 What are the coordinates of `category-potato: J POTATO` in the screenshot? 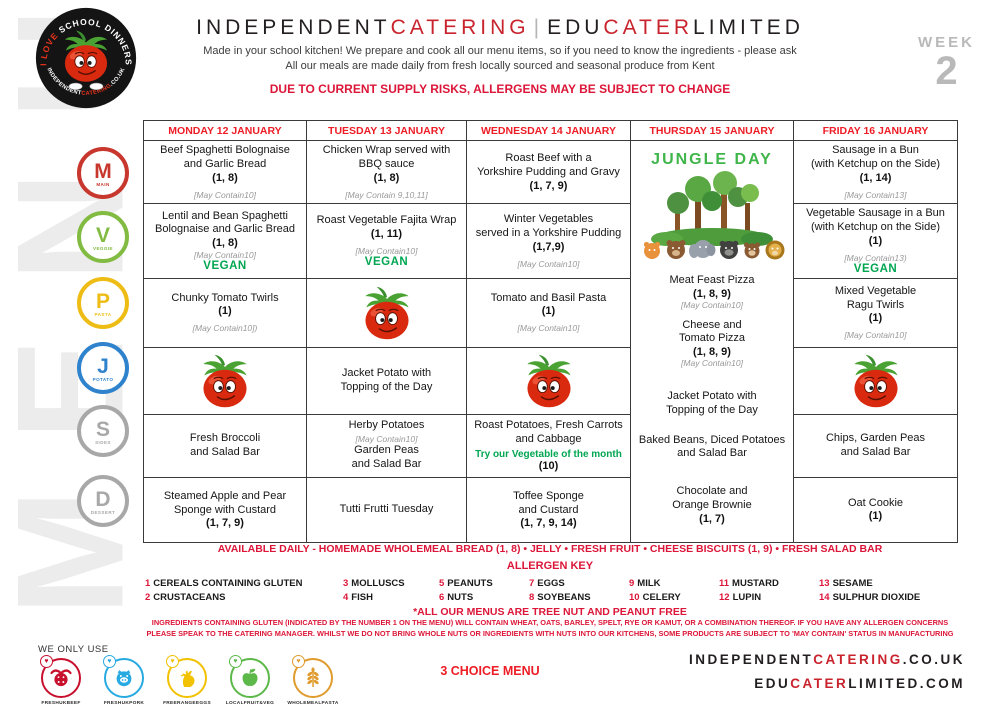 It's located at (103, 368).